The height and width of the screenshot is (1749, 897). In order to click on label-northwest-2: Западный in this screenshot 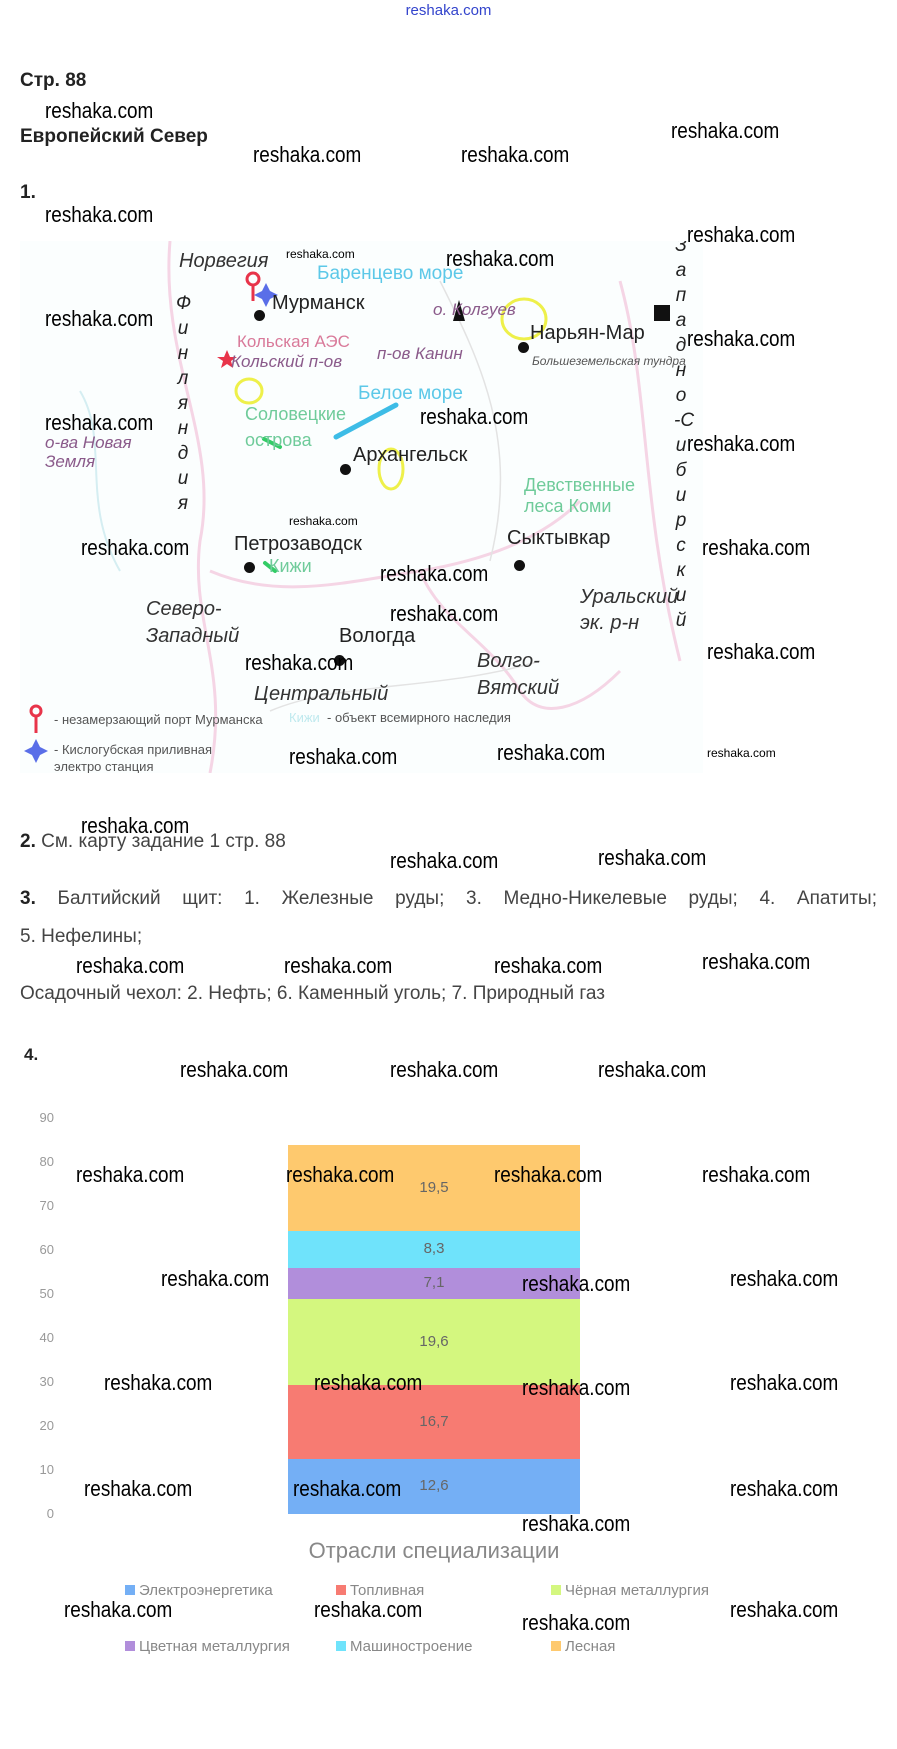, I will do `click(193, 636)`.